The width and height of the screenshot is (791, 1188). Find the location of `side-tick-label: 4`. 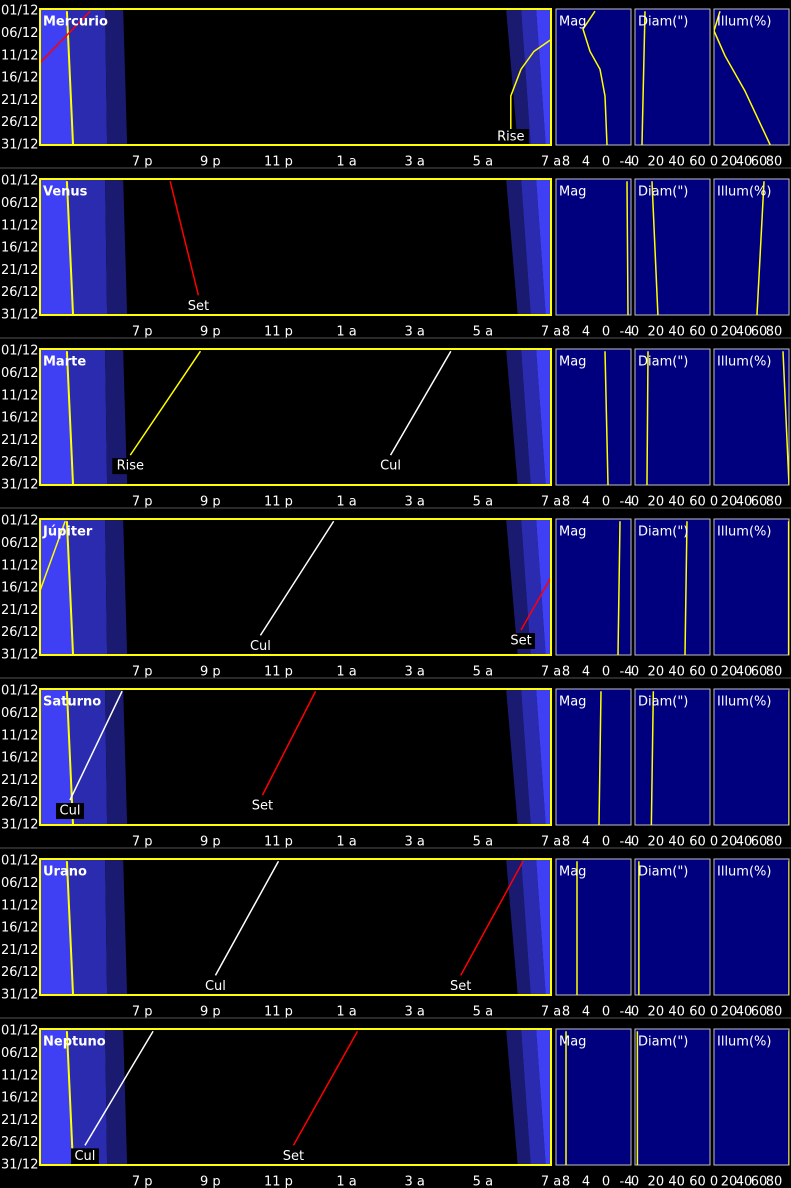

side-tick-label: 4 is located at coordinates (586, 1012).